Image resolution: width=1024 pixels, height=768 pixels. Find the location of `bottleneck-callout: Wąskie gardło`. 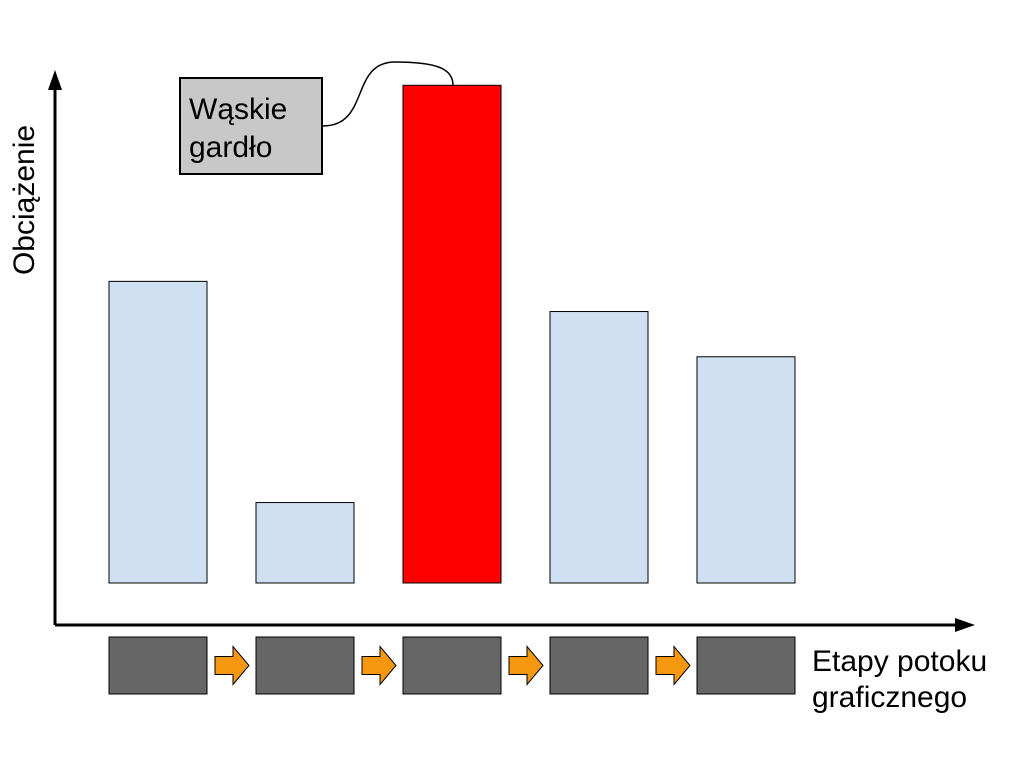

bottleneck-callout: Wąskie gardło is located at coordinates (251, 126).